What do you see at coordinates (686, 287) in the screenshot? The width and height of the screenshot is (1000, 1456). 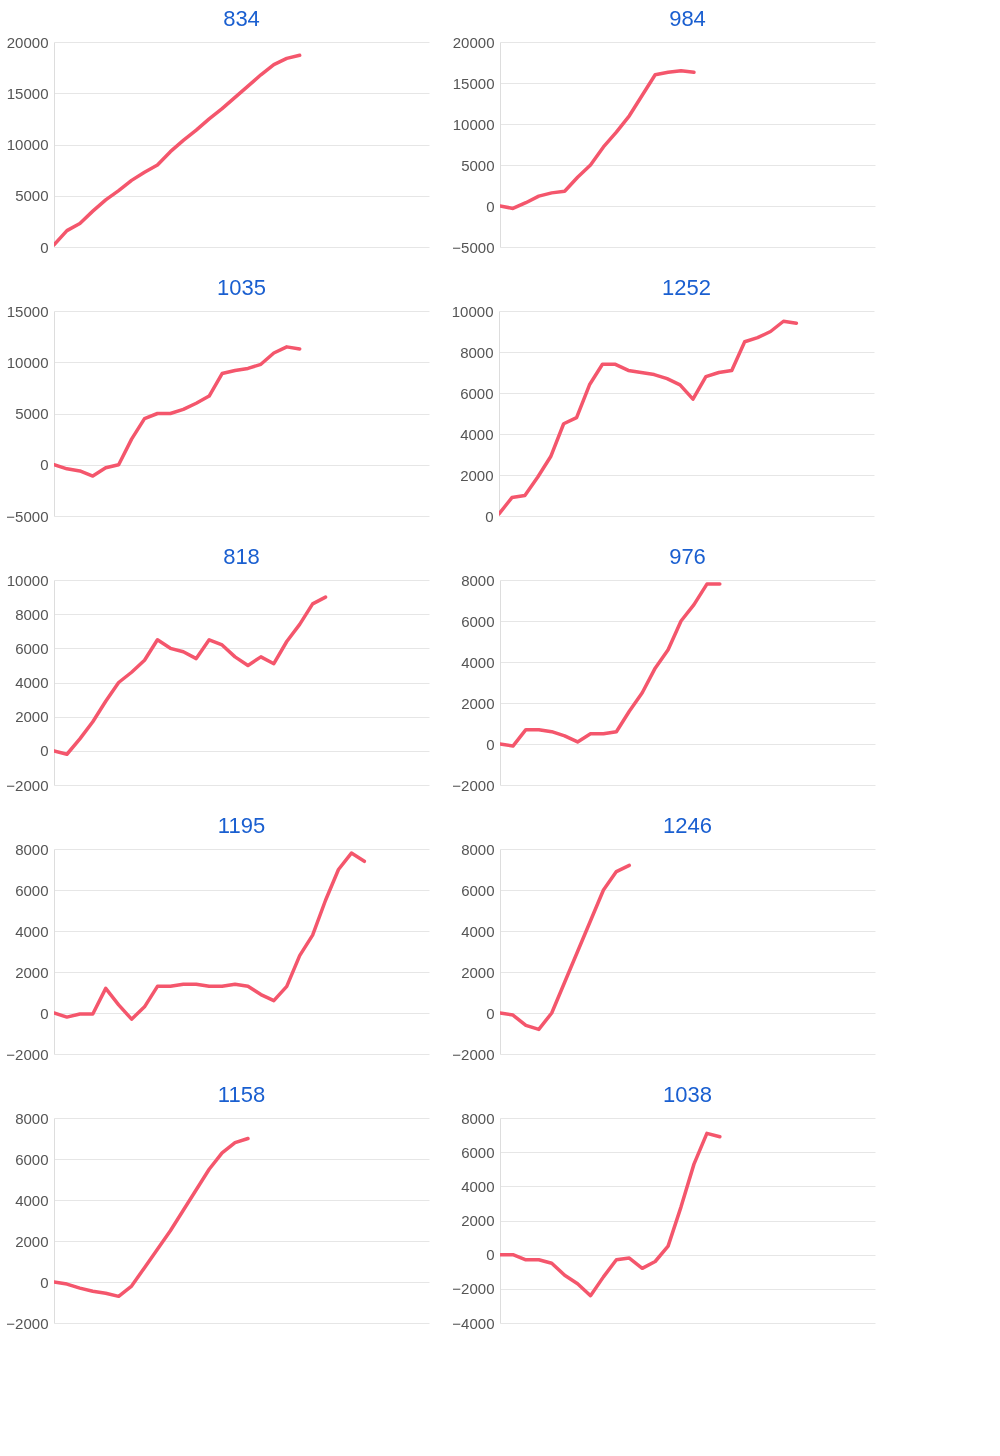 I see `chart-title: 1252` at bounding box center [686, 287].